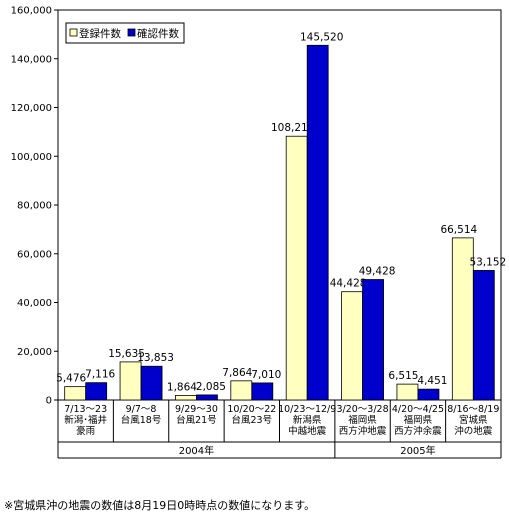 The height and width of the screenshot is (517, 509). I want to click on data-label: 7,116, so click(100, 375).